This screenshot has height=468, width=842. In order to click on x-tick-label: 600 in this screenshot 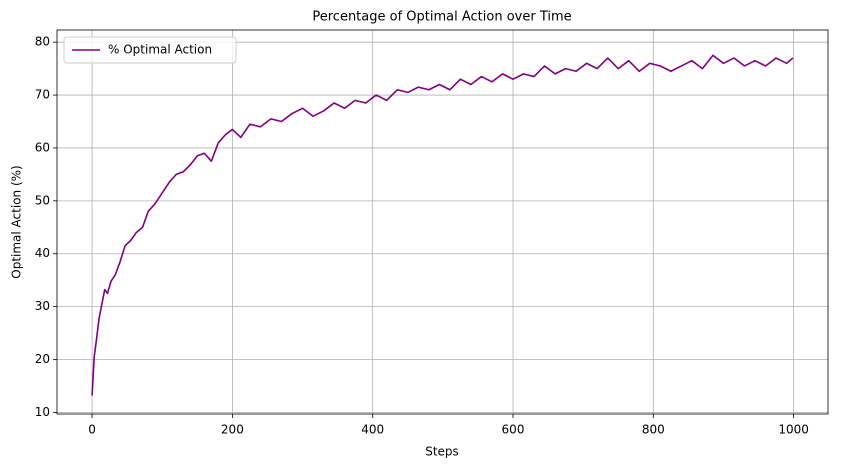, I will do `click(513, 430)`.